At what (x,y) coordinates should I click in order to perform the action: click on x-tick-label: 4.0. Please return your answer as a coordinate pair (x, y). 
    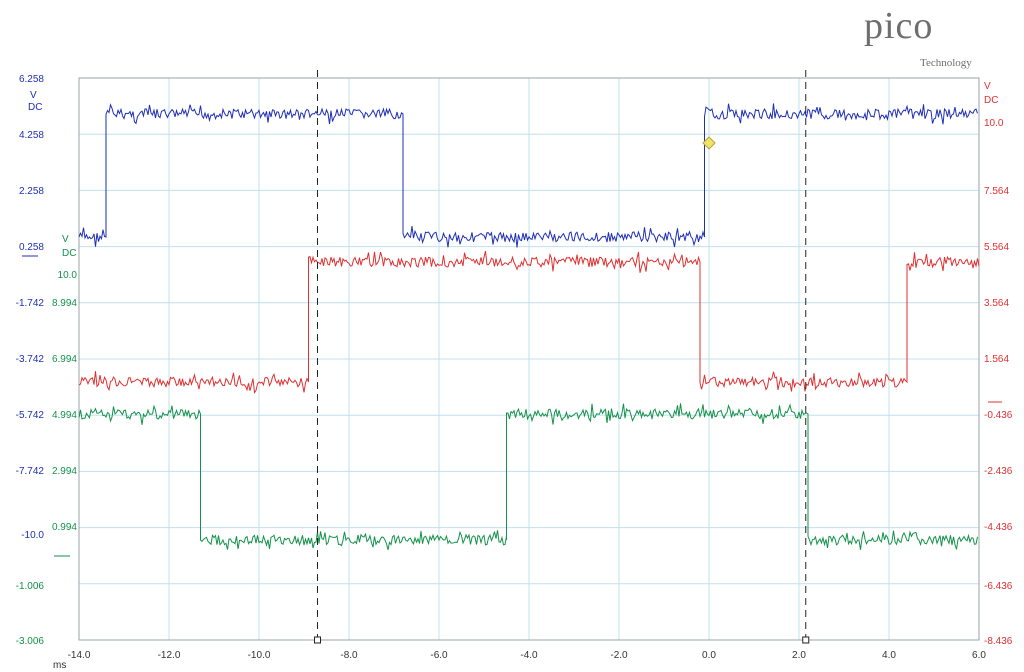
    Looking at the image, I should click on (889, 655).